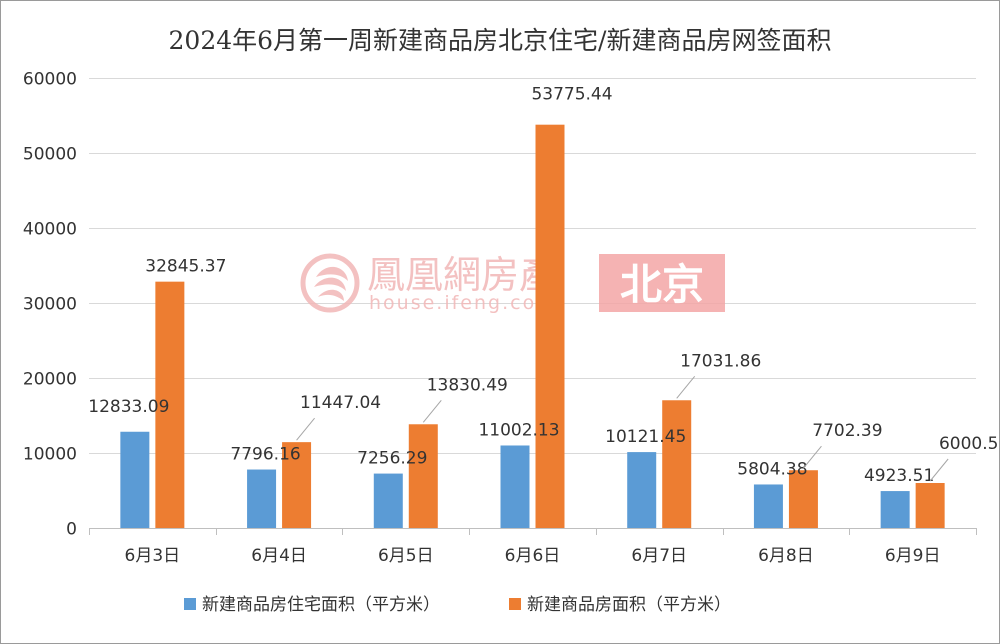 The width and height of the screenshot is (1000, 644). Describe the element at coordinates (392, 459) in the screenshot. I see `data-label: 7256.29` at that location.